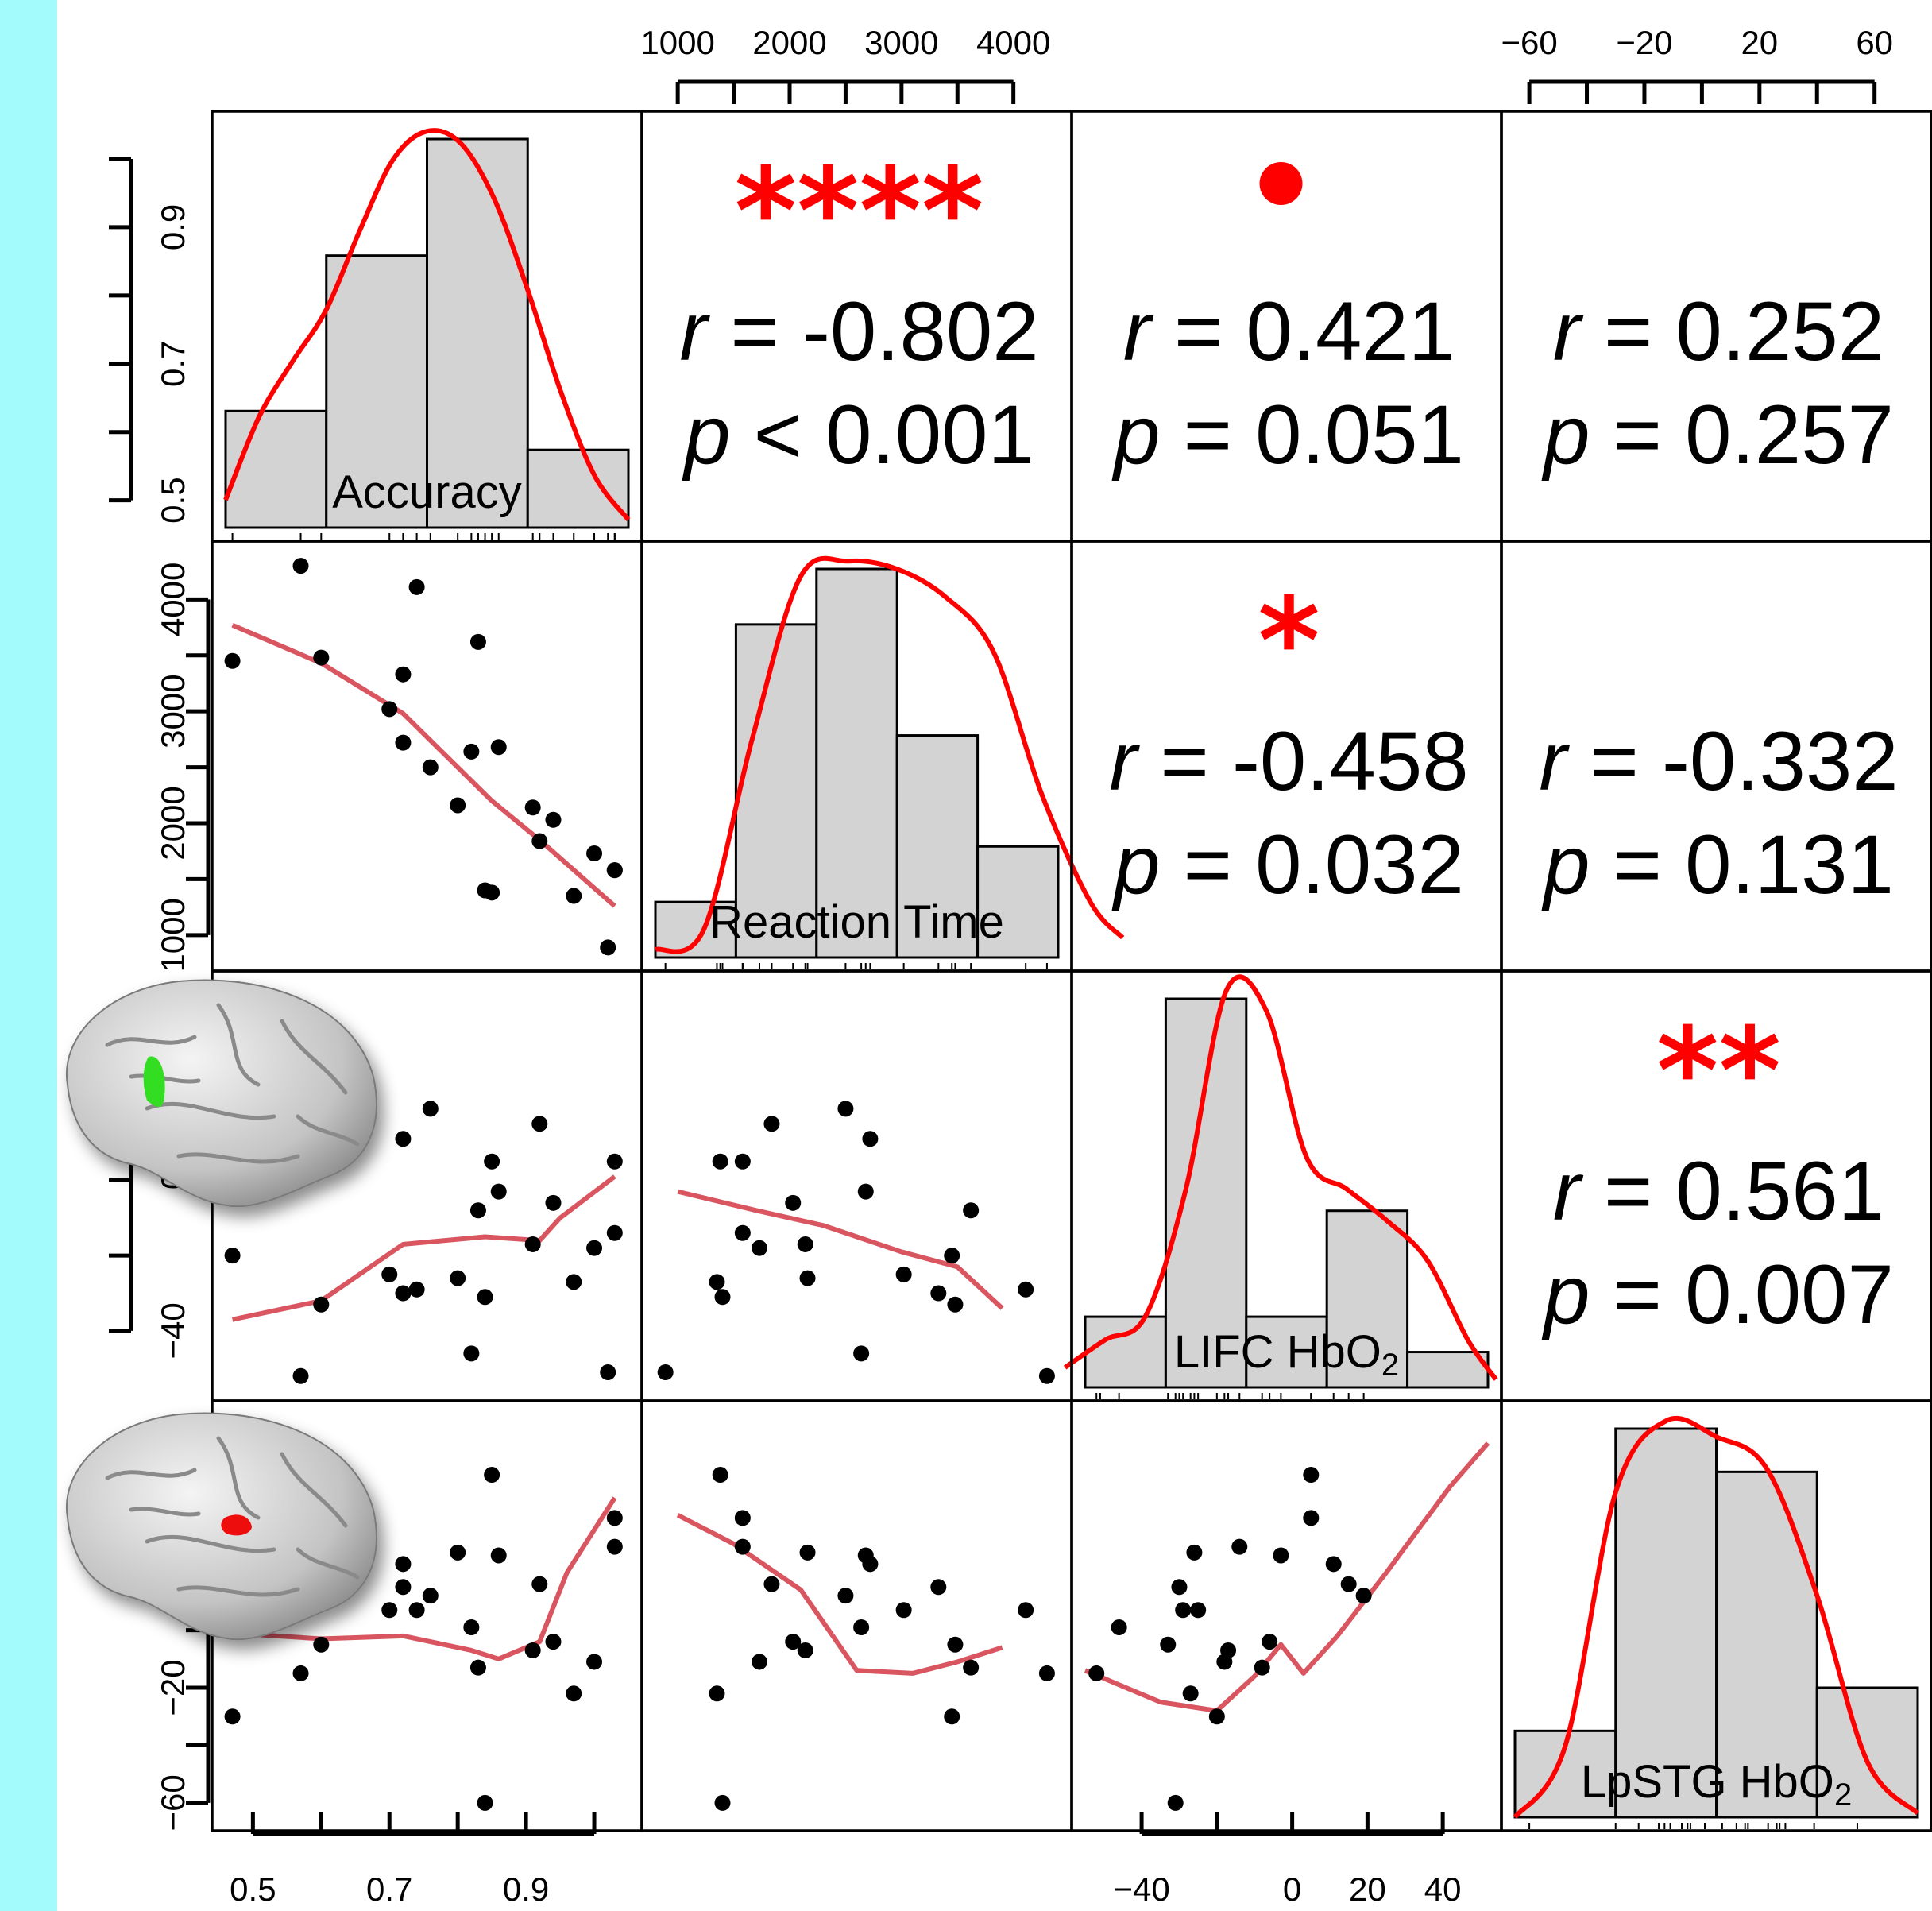 The width and height of the screenshot is (1932, 1911). Describe the element at coordinates (1644, 42) in the screenshot. I see `top-lpstg-axis-tick-label: −20` at that location.